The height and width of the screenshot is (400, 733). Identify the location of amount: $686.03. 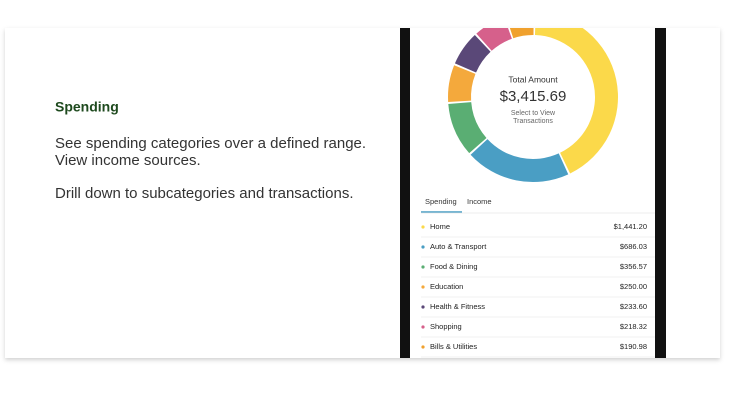
(633, 246).